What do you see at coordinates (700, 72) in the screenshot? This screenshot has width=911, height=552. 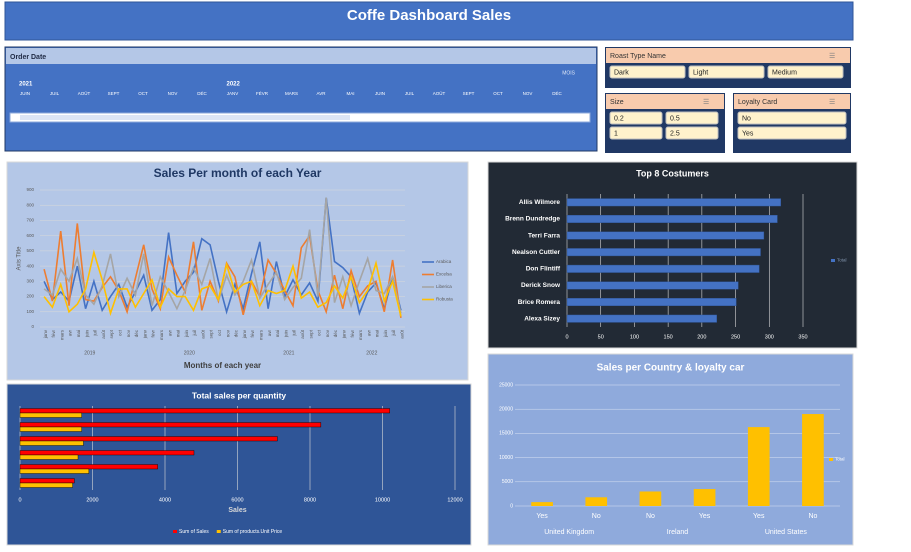 I see `slicer-item-label: Light` at bounding box center [700, 72].